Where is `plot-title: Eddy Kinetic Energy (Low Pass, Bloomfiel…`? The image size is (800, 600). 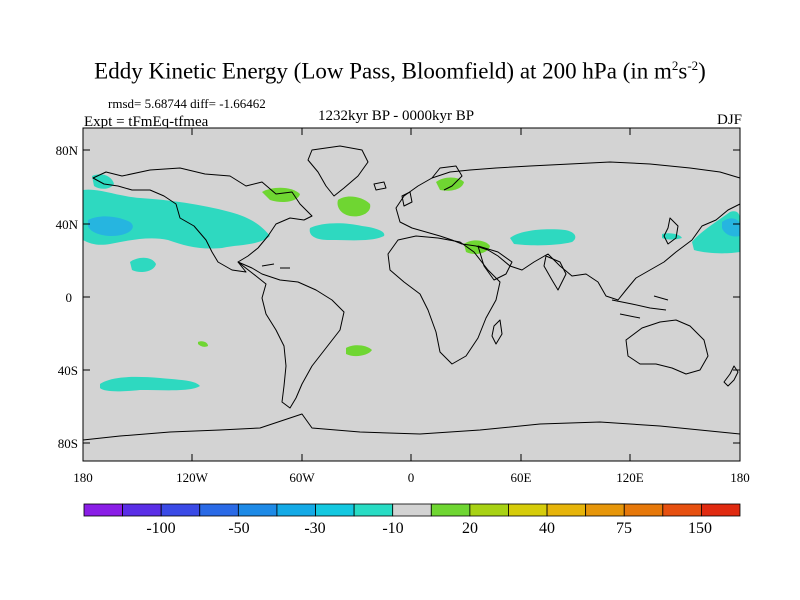
plot-title: Eddy Kinetic Energy (Low Pass, Bloomfiel… is located at coordinates (400, 71).